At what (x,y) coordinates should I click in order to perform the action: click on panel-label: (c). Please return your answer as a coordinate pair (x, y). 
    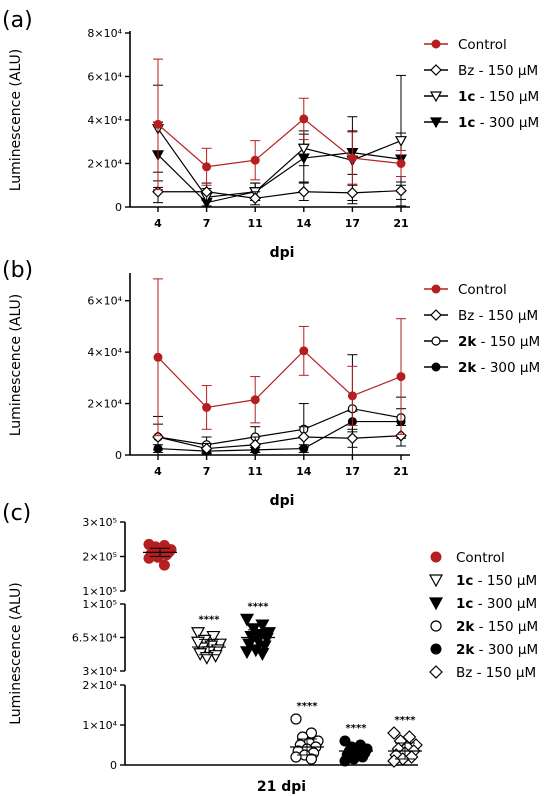
    Looking at the image, I should click on (16, 513).